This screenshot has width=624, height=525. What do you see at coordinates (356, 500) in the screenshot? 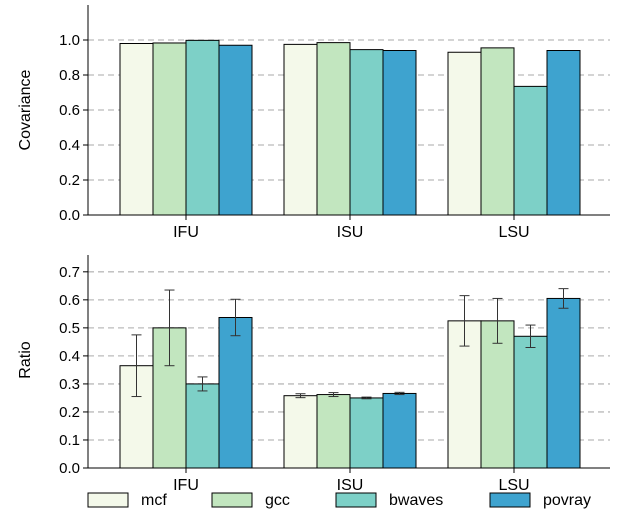
I see `legend-swatch-bwaves` at bounding box center [356, 500].